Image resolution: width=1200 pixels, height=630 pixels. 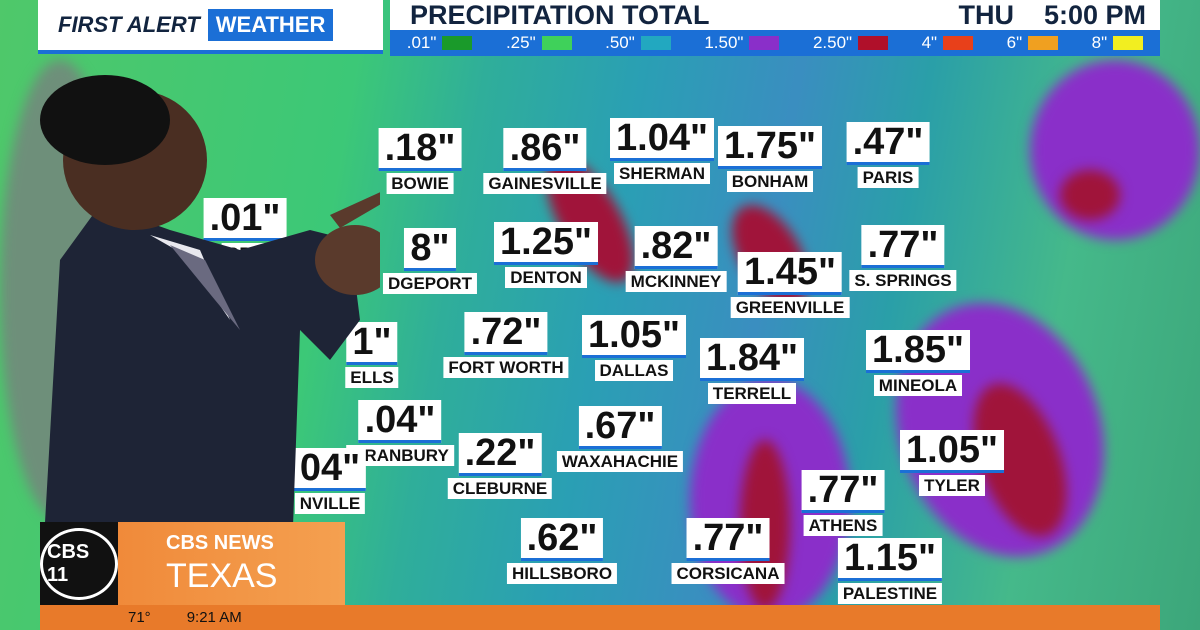 I want to click on city-name: HILLSBORO, so click(x=562, y=573).